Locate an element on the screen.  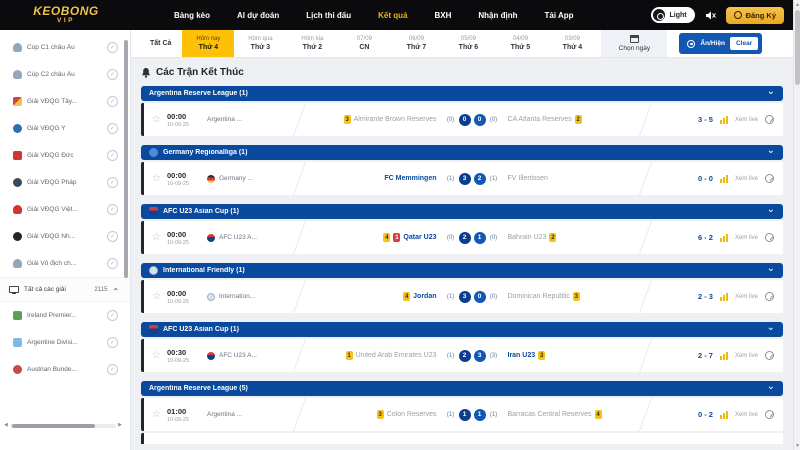
sidebar-league-item: Giải VĐQG Việt... ✓ is located at coordinates (65, 209).